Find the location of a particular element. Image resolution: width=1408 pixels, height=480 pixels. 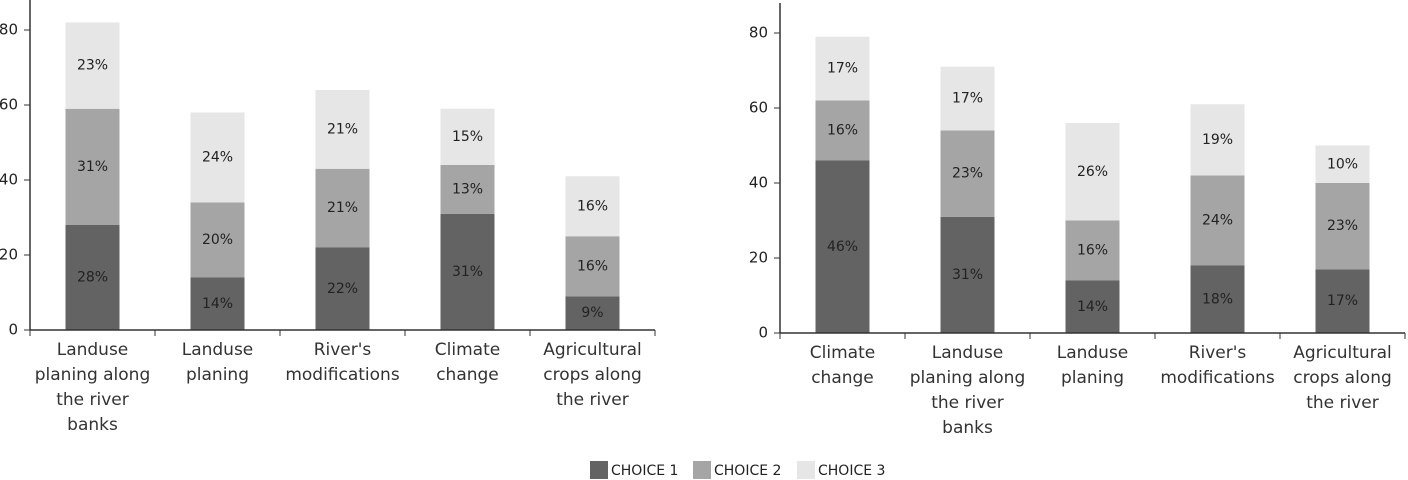

legend-label: CHOICE 2 is located at coordinates (747, 471).